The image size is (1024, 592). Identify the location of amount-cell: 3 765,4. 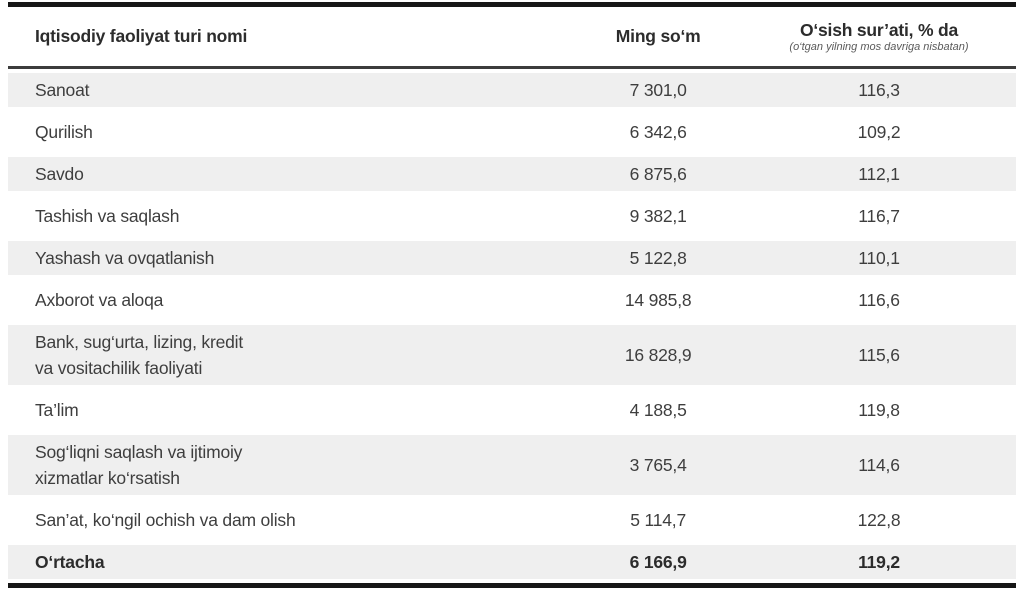
(658, 465).